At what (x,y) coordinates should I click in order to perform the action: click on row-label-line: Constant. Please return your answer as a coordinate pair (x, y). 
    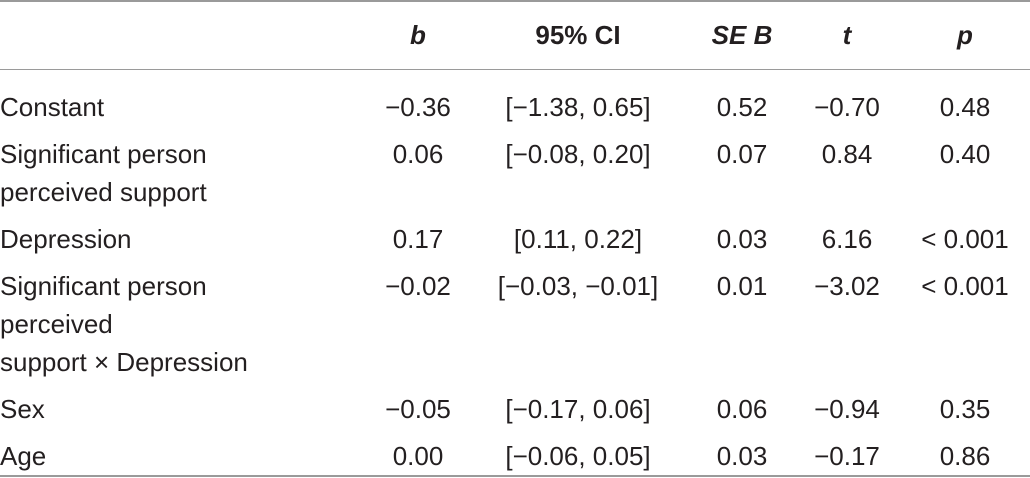
    Looking at the image, I should click on (52, 106).